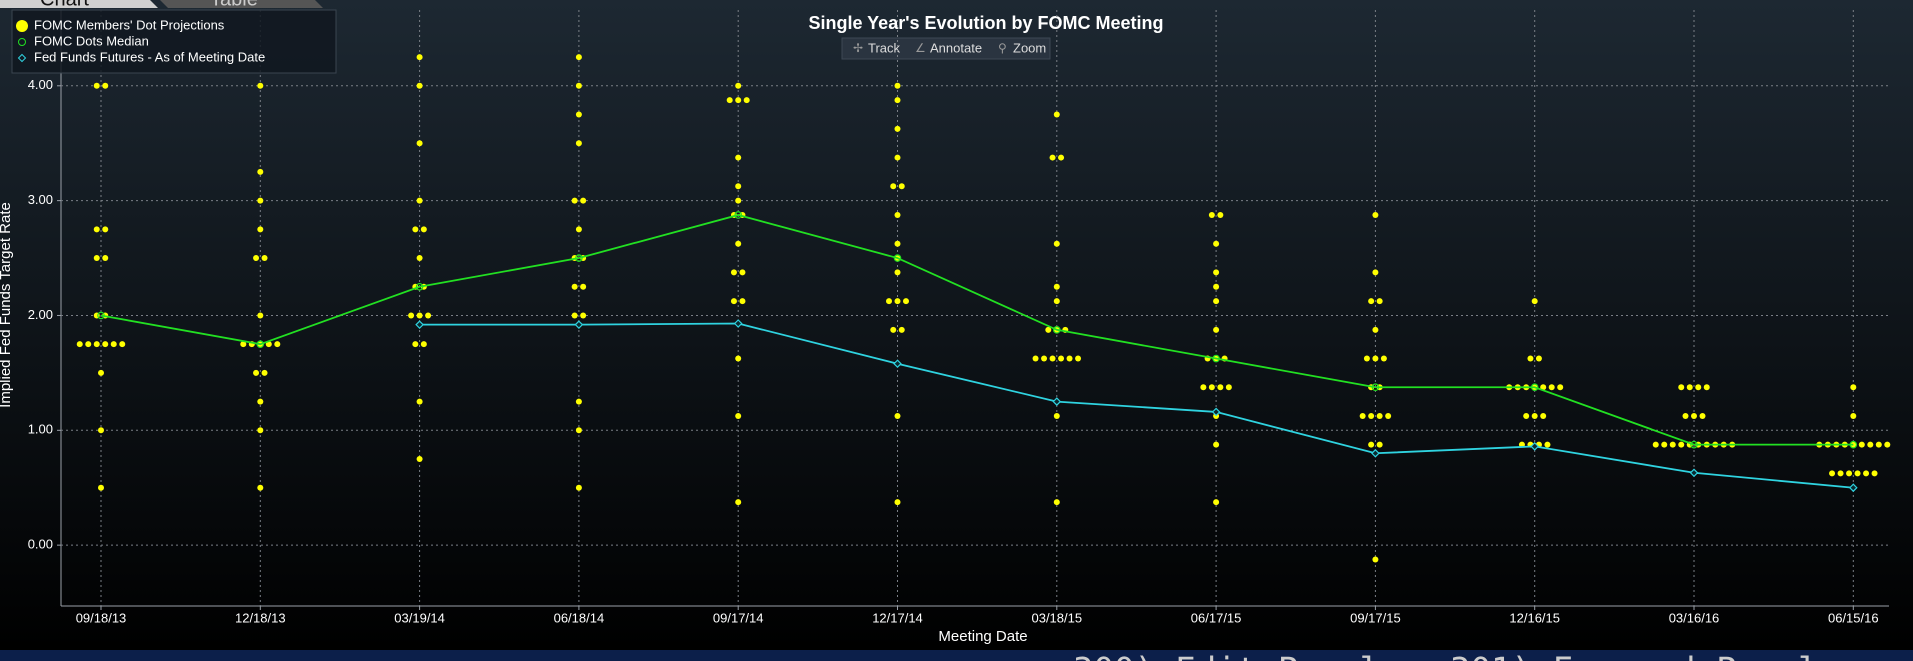 The height and width of the screenshot is (661, 1913). What do you see at coordinates (1029, 47) in the screenshot?
I see `zoom-button: Zoom` at bounding box center [1029, 47].